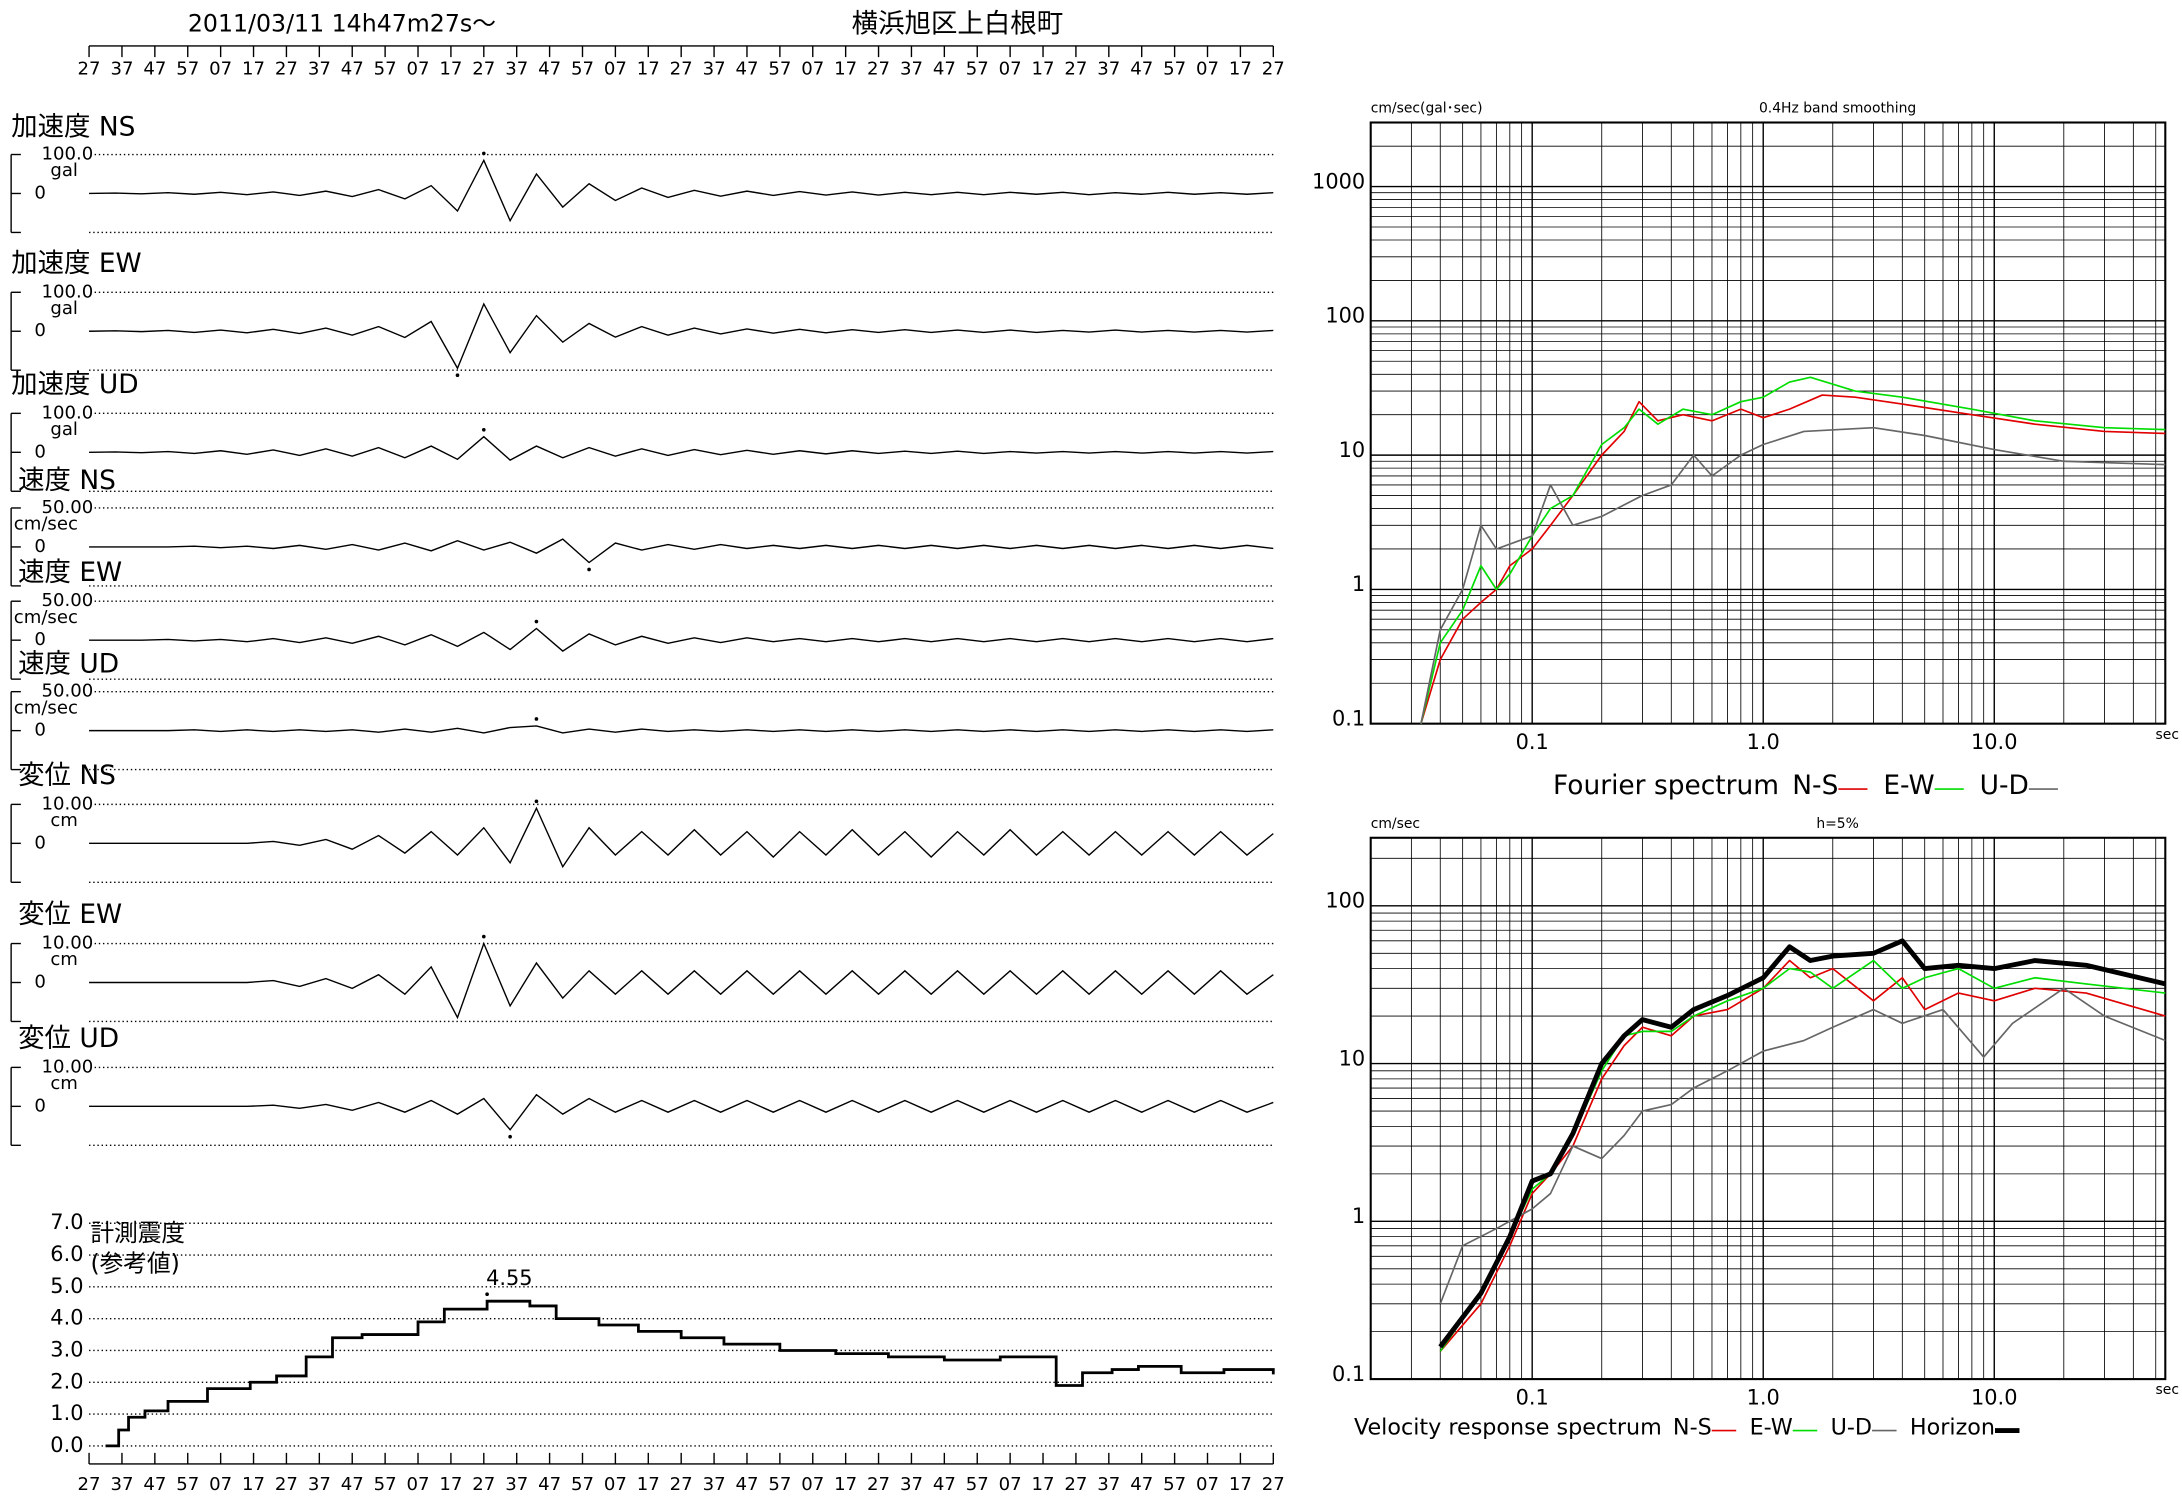 The image size is (2182, 1503). Describe the element at coordinates (66, 1254) in the screenshot. I see `y-tick-label: 6.0` at that location.